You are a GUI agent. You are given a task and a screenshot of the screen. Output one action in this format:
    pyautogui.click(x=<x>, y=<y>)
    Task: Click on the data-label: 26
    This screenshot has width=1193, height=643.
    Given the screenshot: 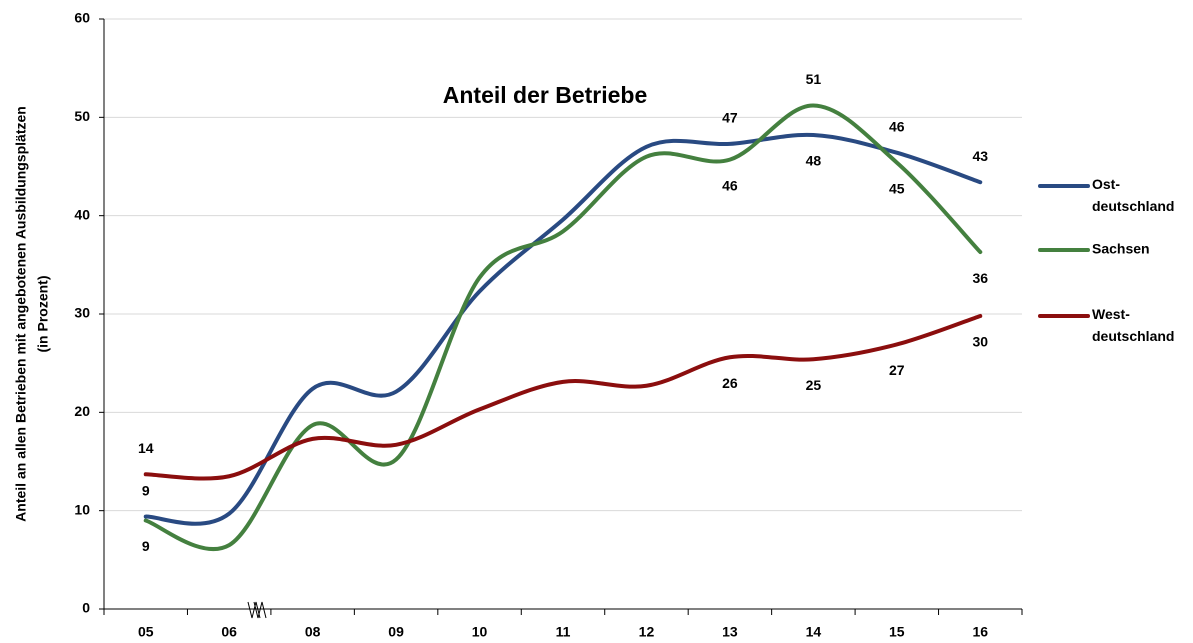 What is the action you would take?
    pyautogui.click(x=730, y=383)
    